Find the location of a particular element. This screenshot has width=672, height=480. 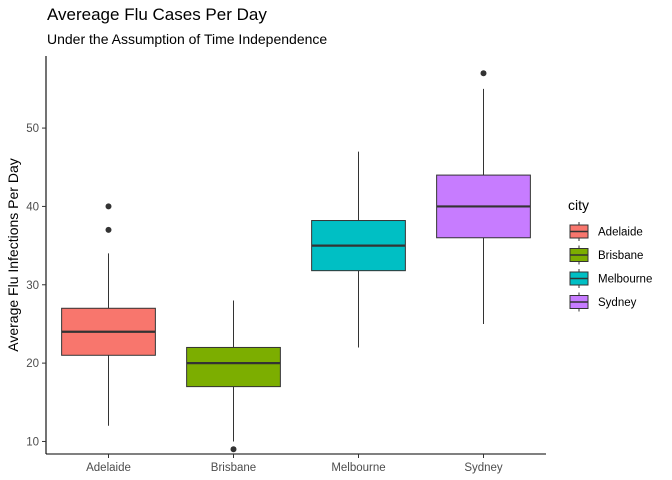

y-tick-label: 40 is located at coordinates (32, 207).